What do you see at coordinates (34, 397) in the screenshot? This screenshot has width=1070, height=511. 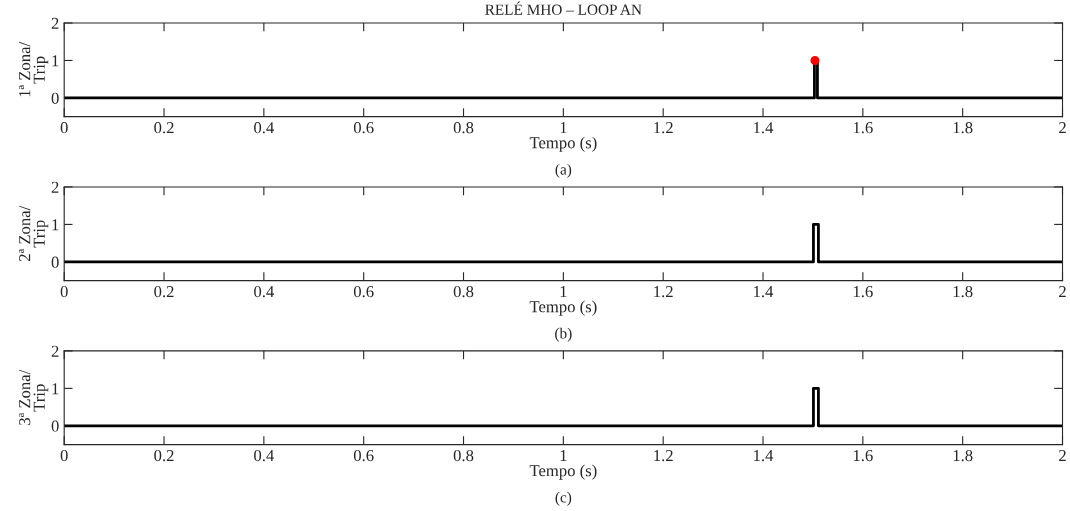 I see `y-axis-title: 3ª Zona/ Trip` at bounding box center [34, 397].